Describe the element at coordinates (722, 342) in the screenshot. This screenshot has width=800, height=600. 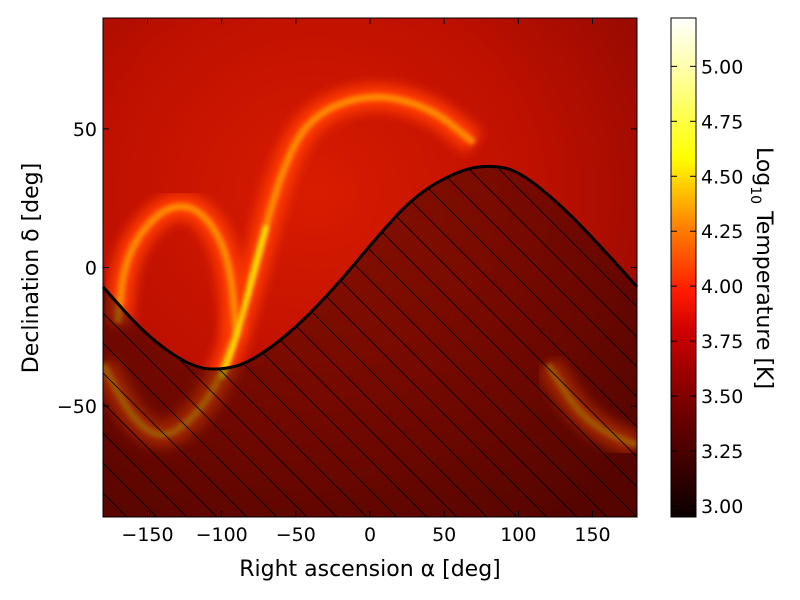
I see `colorbar-tick-label: 3.75` at that location.